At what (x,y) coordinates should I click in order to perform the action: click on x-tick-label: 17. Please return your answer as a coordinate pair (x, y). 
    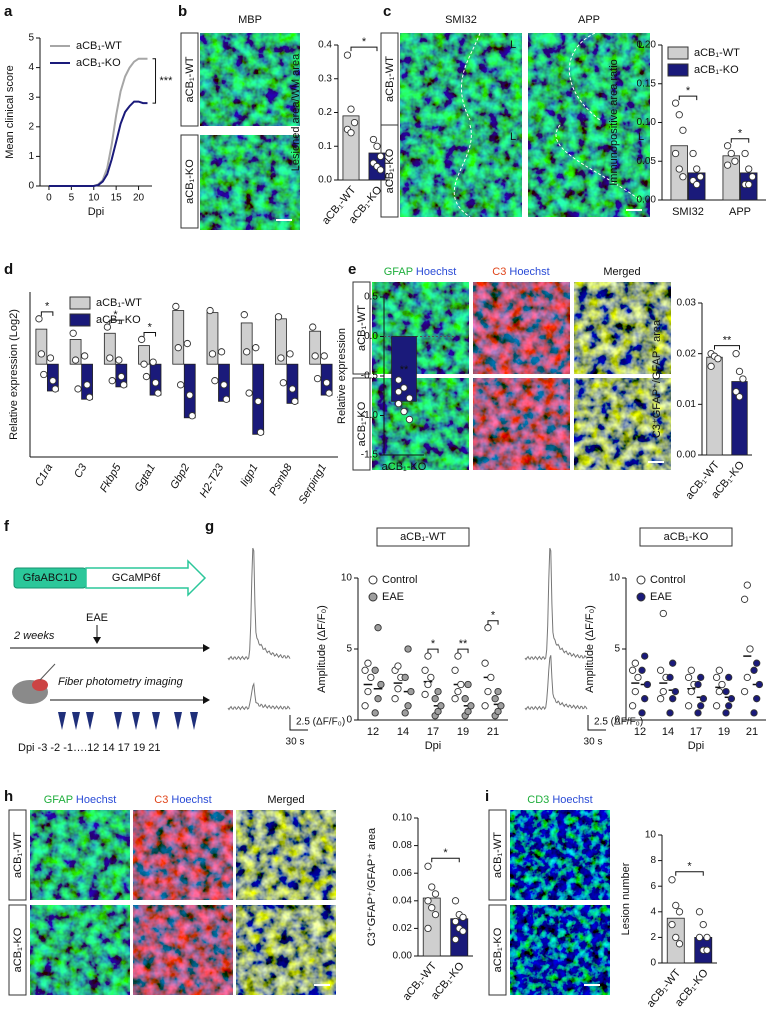
    Looking at the image, I should click on (433, 732).